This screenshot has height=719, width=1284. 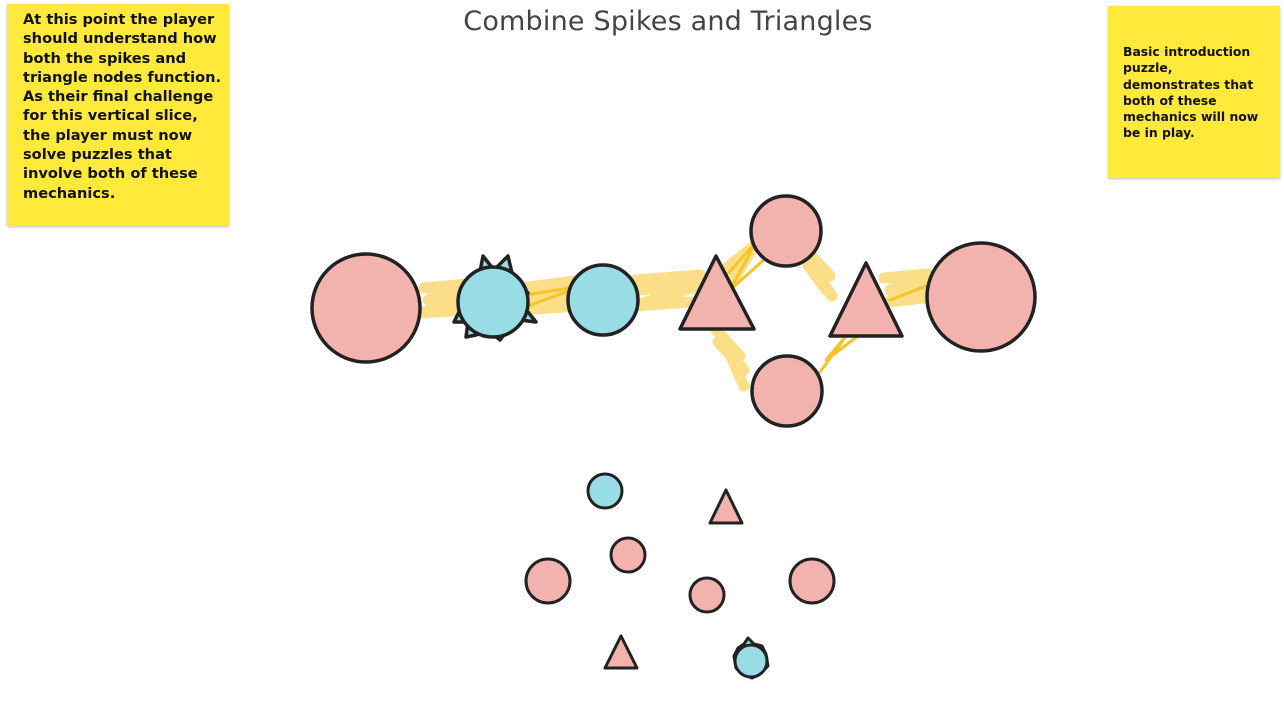 I want to click on small-triangle-node-bottom, so click(x=621, y=652).